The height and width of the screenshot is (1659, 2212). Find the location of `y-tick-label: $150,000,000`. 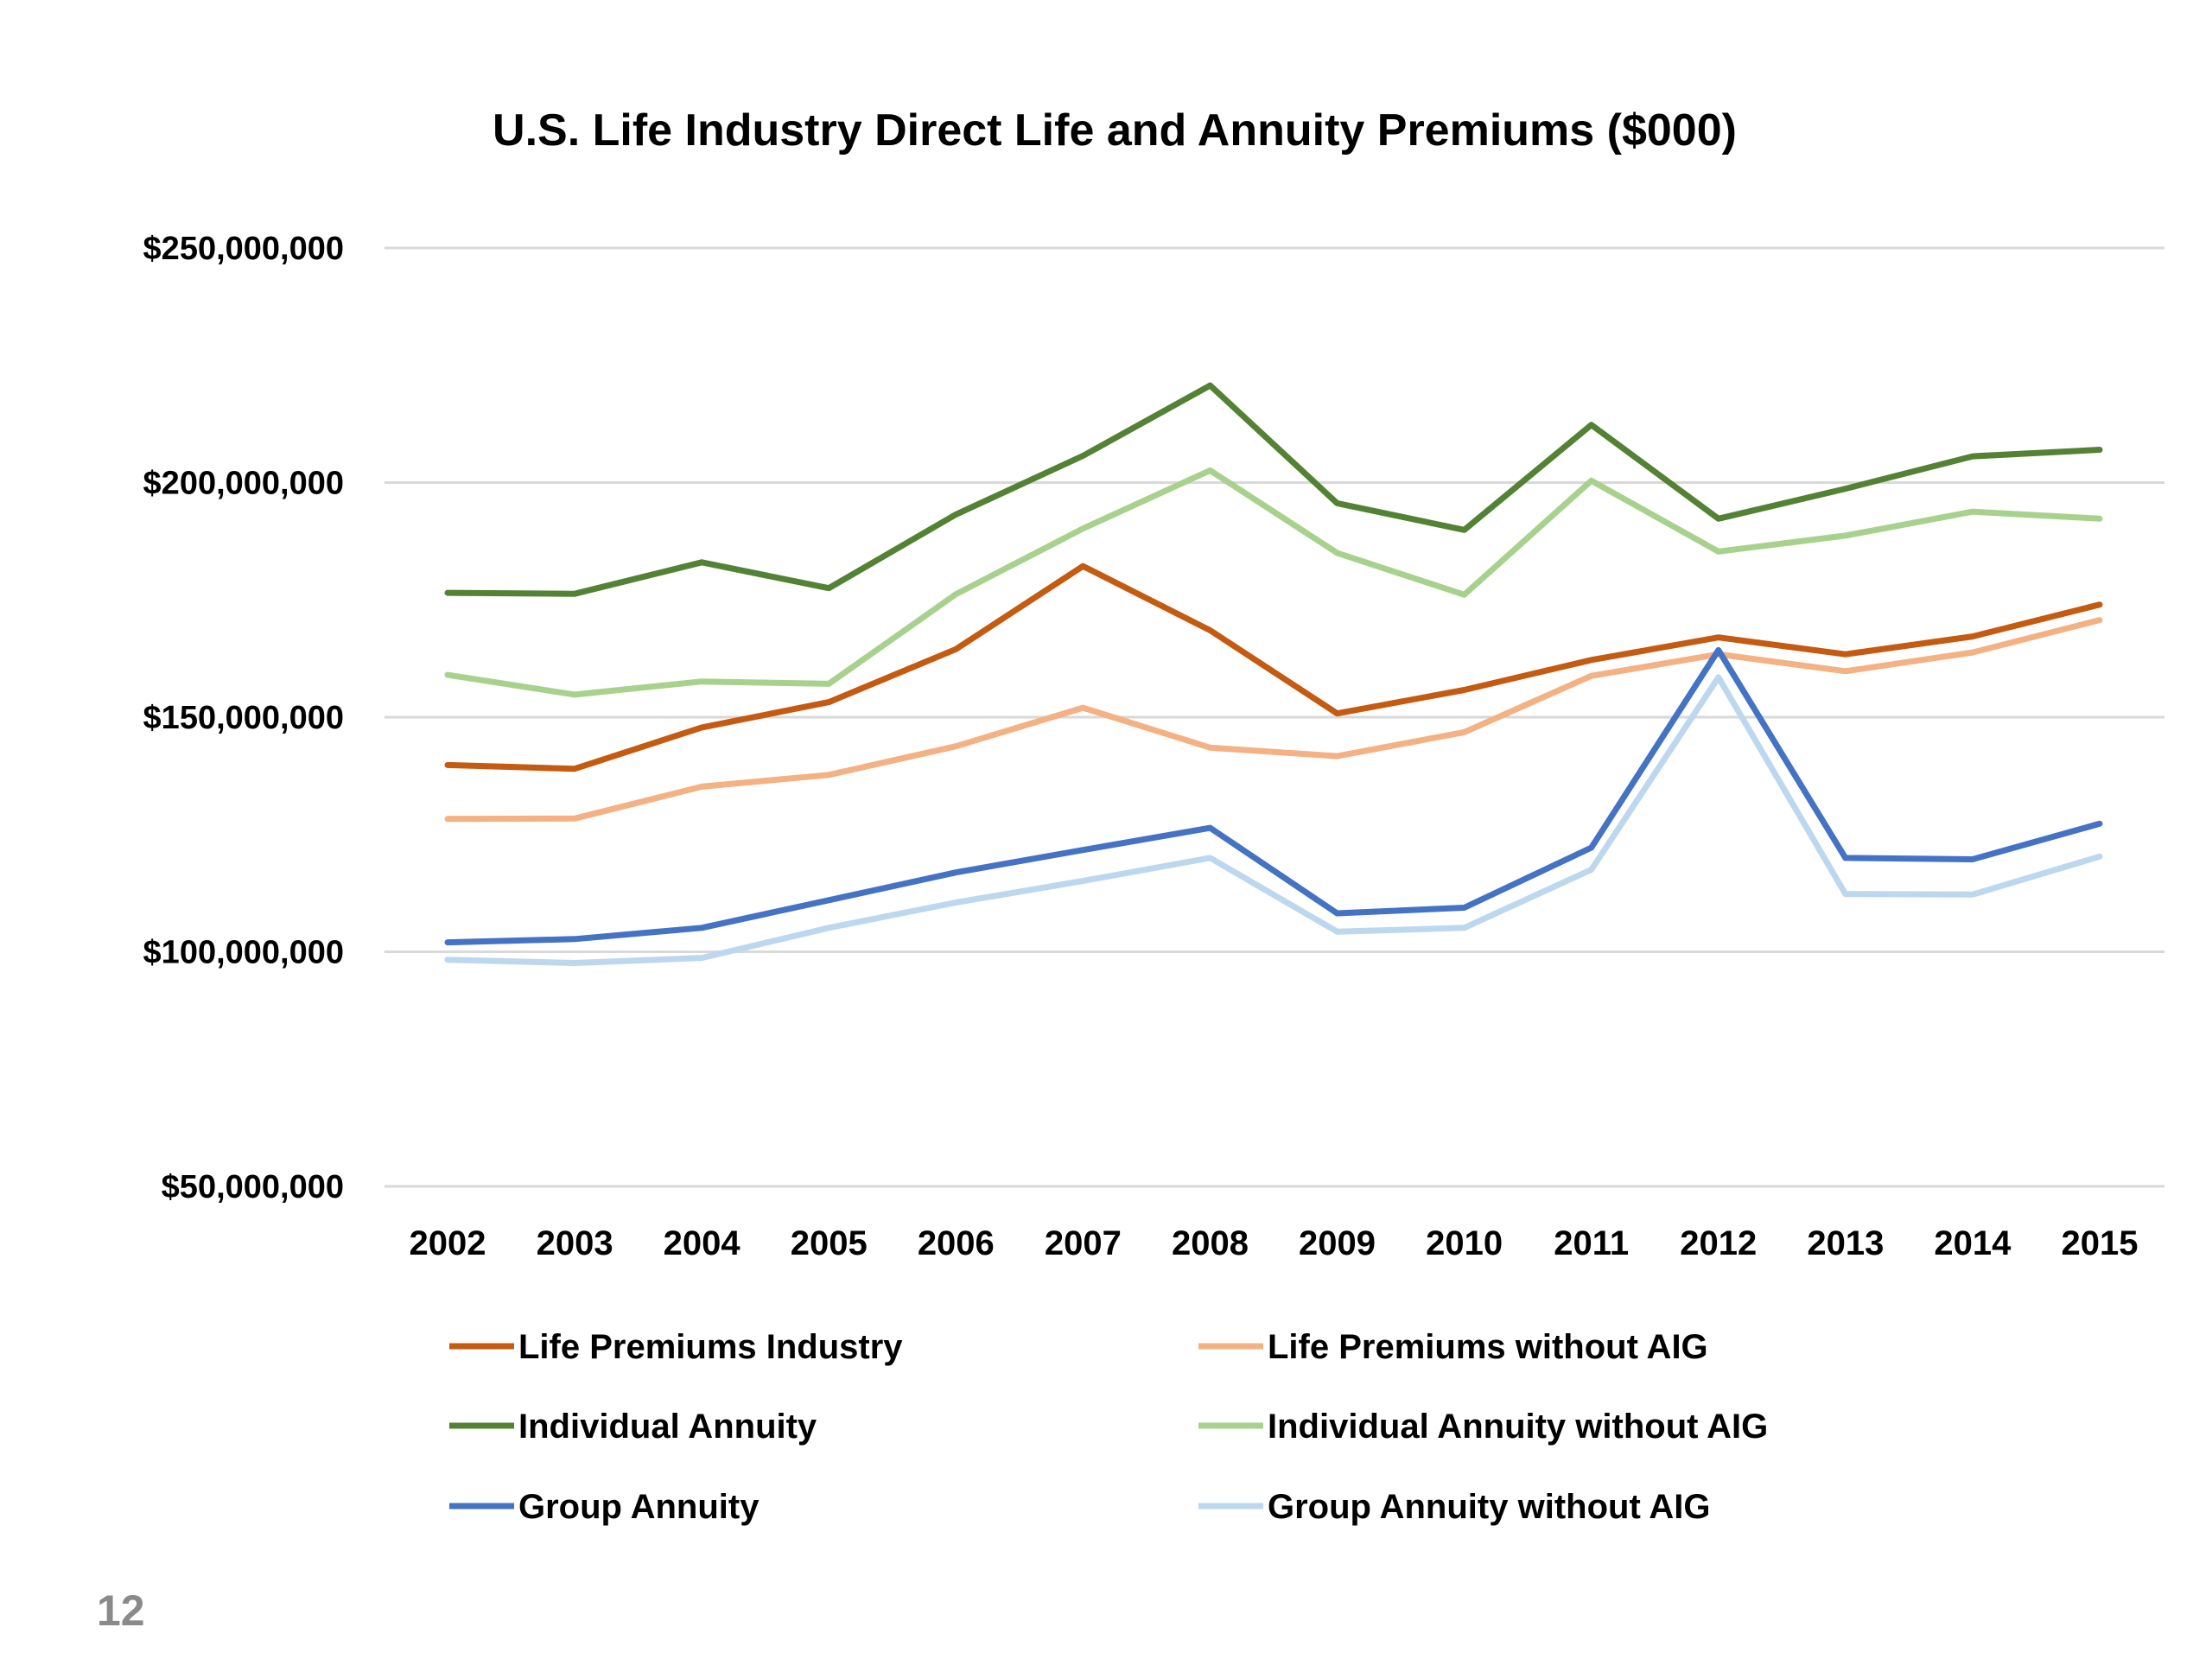

y-tick-label: $150,000,000 is located at coordinates (243, 718).